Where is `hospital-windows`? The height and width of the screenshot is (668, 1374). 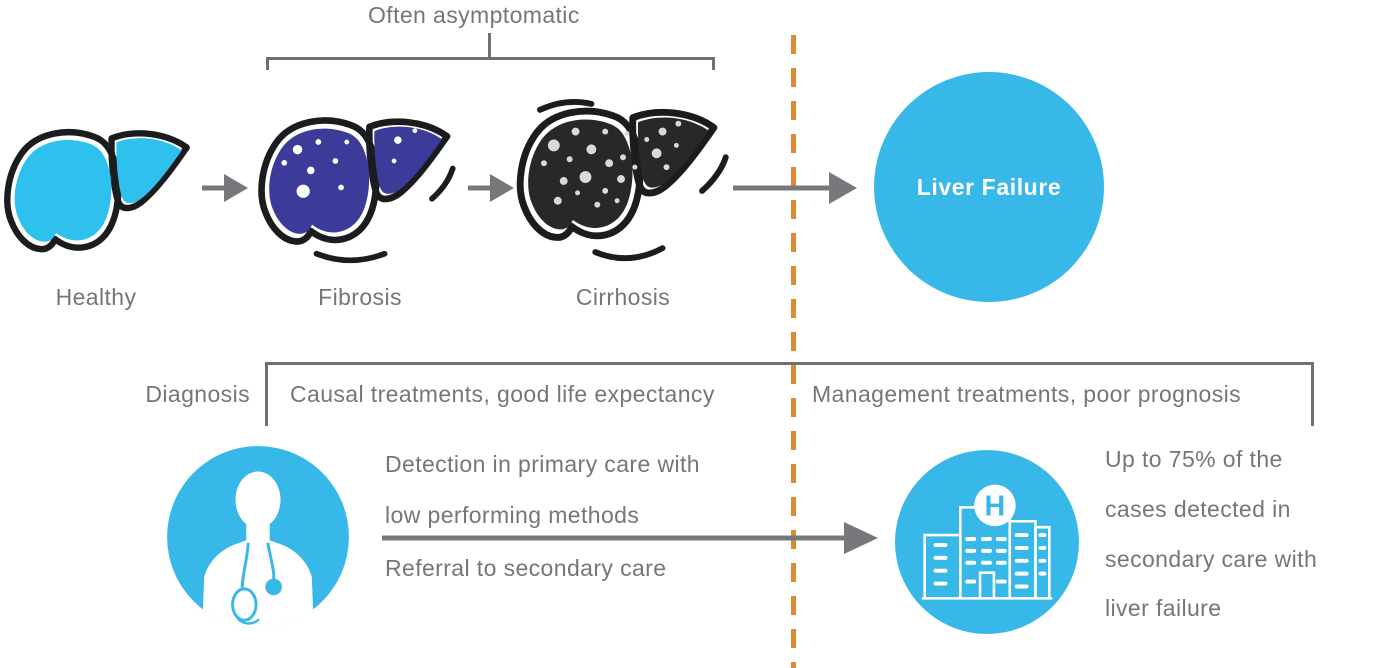
hospital-windows is located at coordinates (990, 561).